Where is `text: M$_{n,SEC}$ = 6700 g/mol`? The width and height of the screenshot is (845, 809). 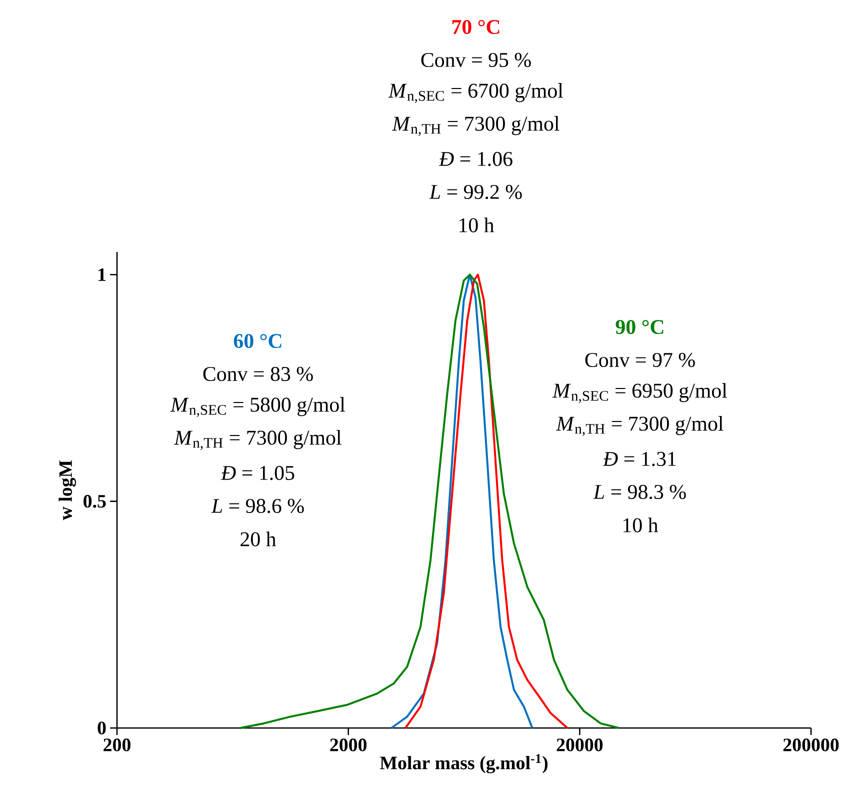
text: M$_{n,SEC}$ = 6700 g/mol is located at coordinates (476, 93).